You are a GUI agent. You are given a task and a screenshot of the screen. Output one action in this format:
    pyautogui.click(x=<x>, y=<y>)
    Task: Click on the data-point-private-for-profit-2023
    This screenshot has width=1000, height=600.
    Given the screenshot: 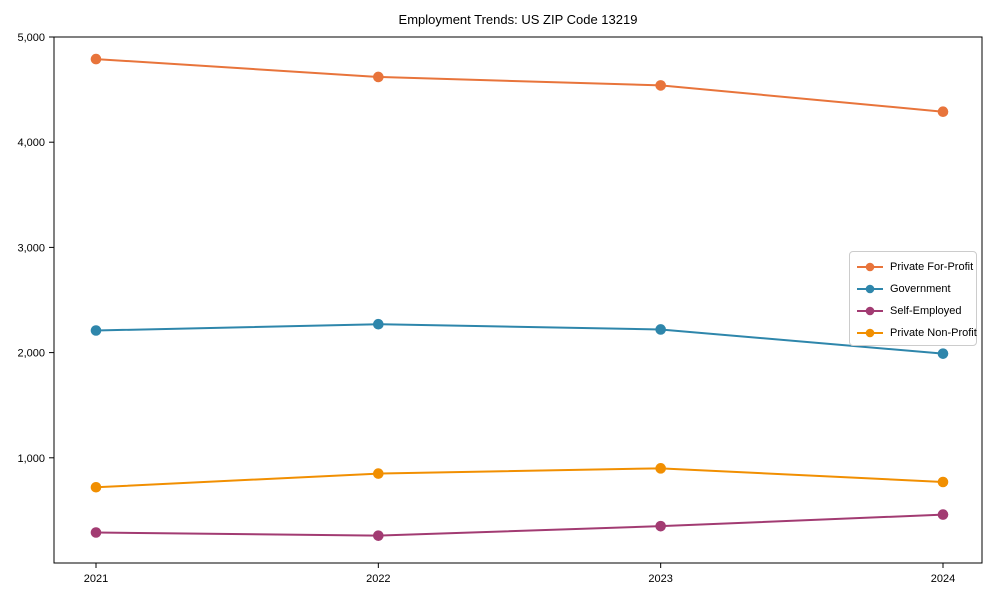 What is the action you would take?
    pyautogui.click(x=660, y=85)
    